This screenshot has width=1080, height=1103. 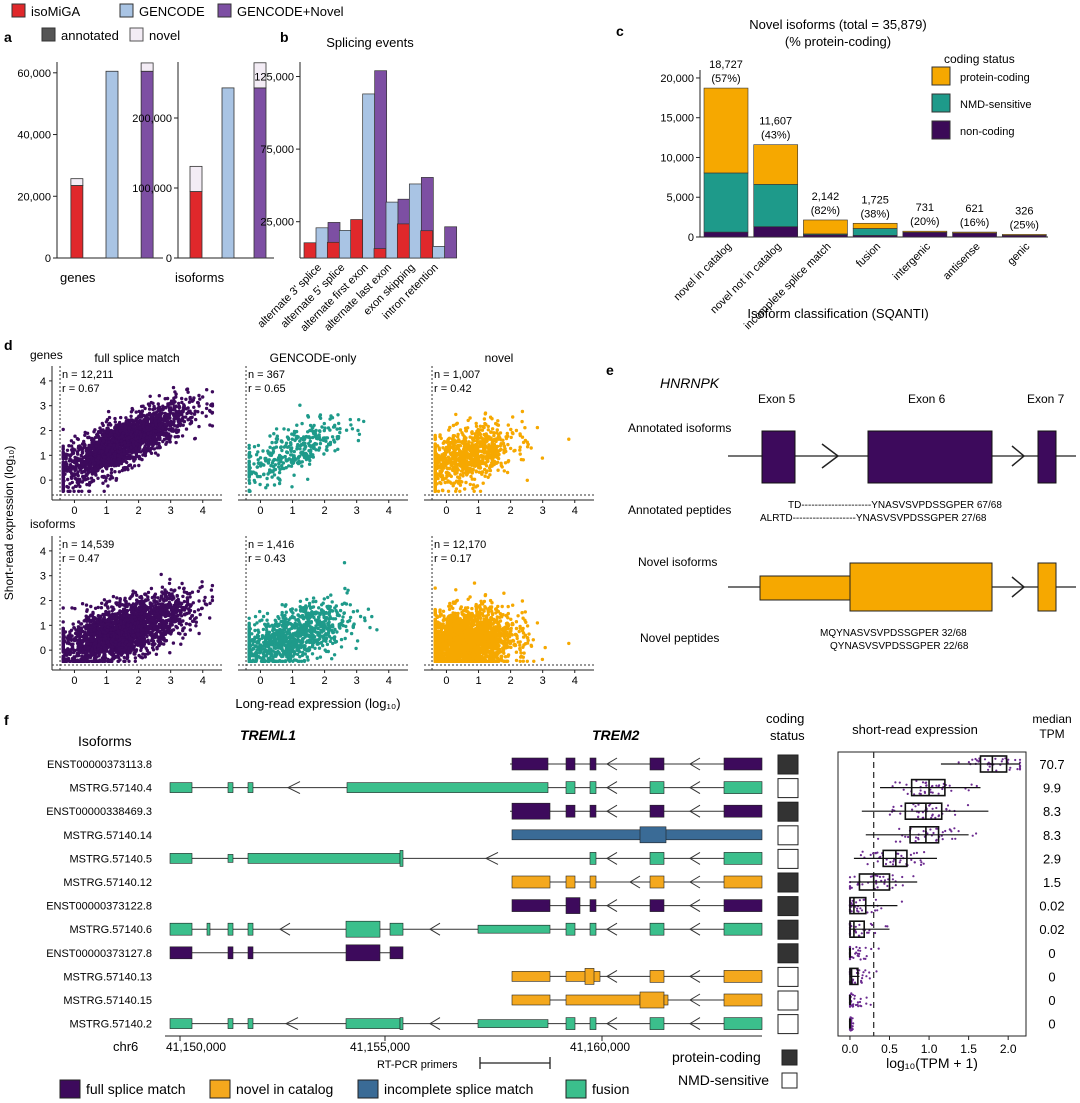 I want to click on x-tick-label: 0, so click(x=260, y=511).